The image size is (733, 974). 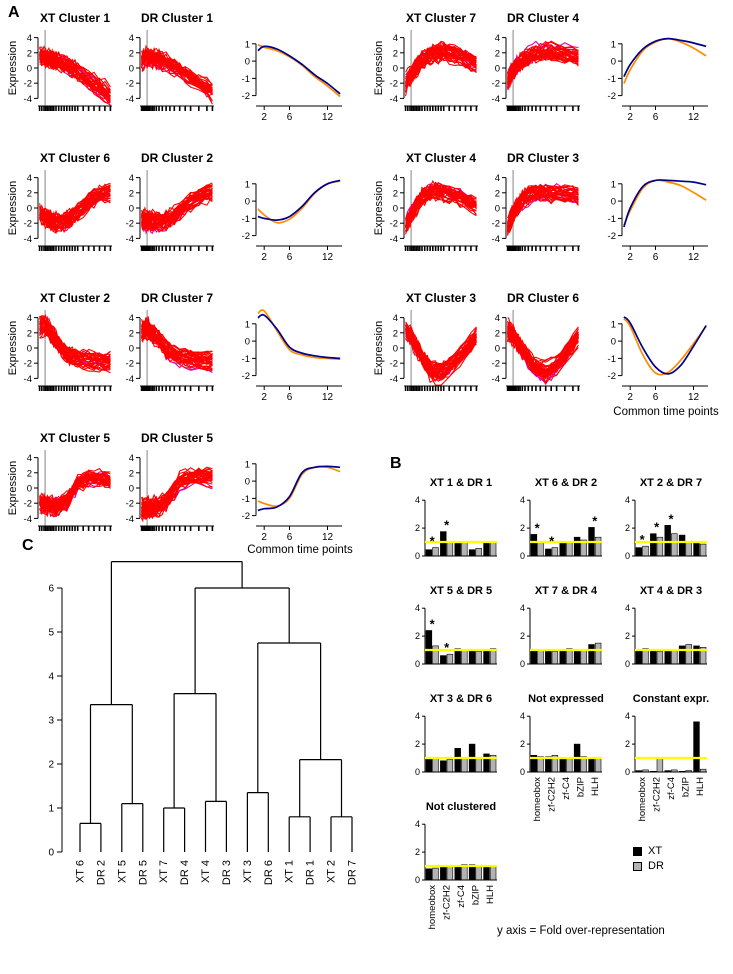 I want to click on plot-title: XT Cluster 4, so click(x=441, y=158).